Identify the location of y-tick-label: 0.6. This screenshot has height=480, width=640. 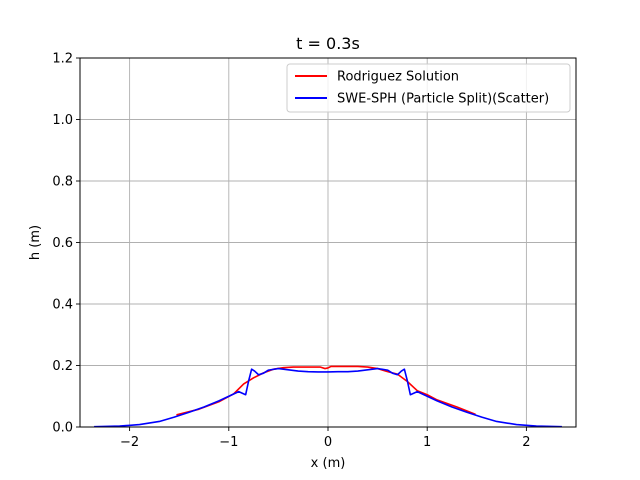
(62, 243).